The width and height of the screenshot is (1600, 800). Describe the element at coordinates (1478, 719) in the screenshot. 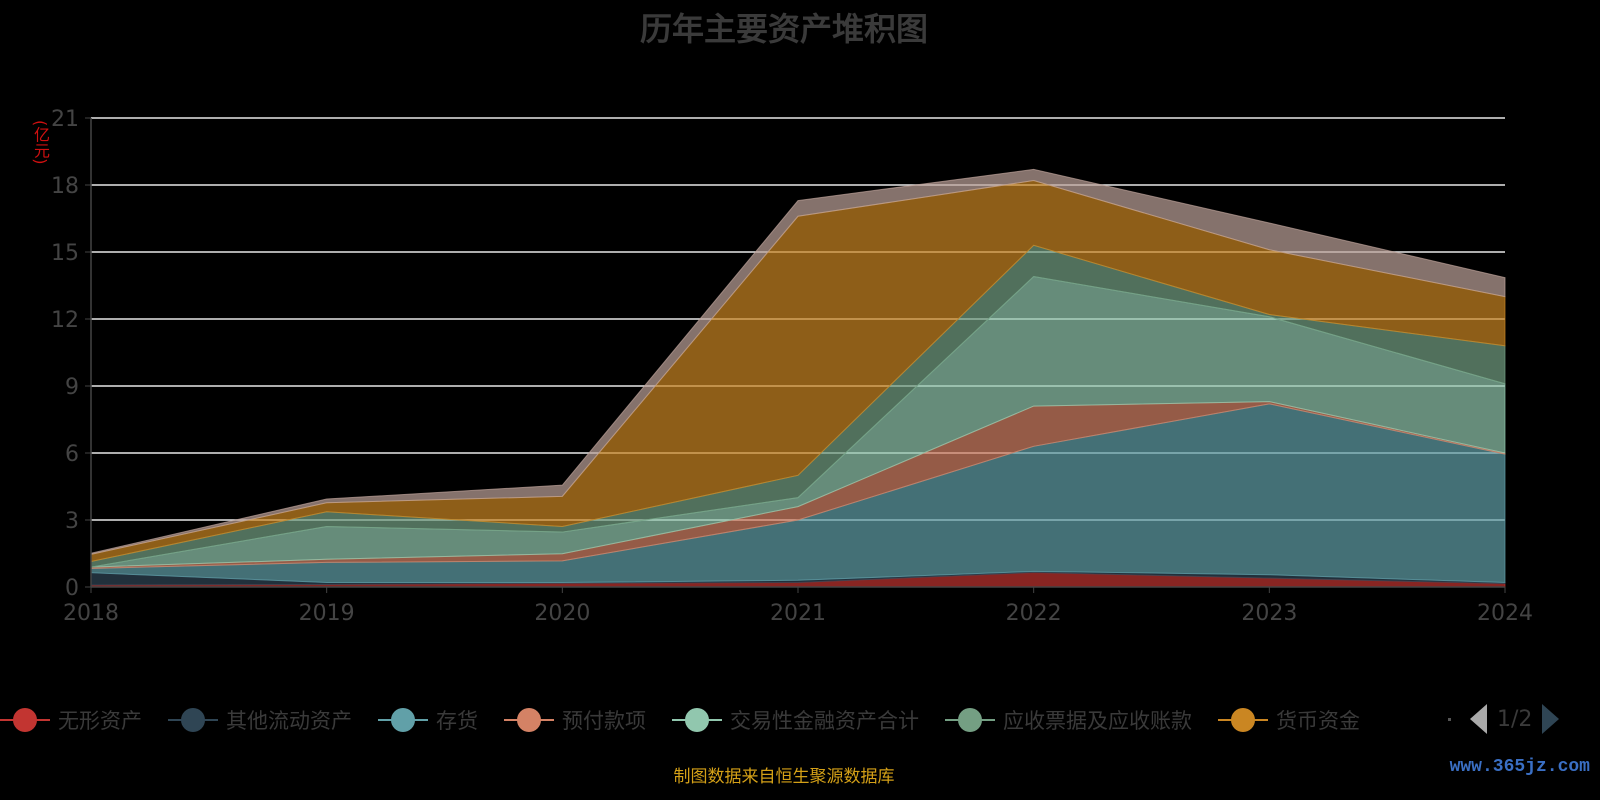

I see `legend-prev-button` at that location.